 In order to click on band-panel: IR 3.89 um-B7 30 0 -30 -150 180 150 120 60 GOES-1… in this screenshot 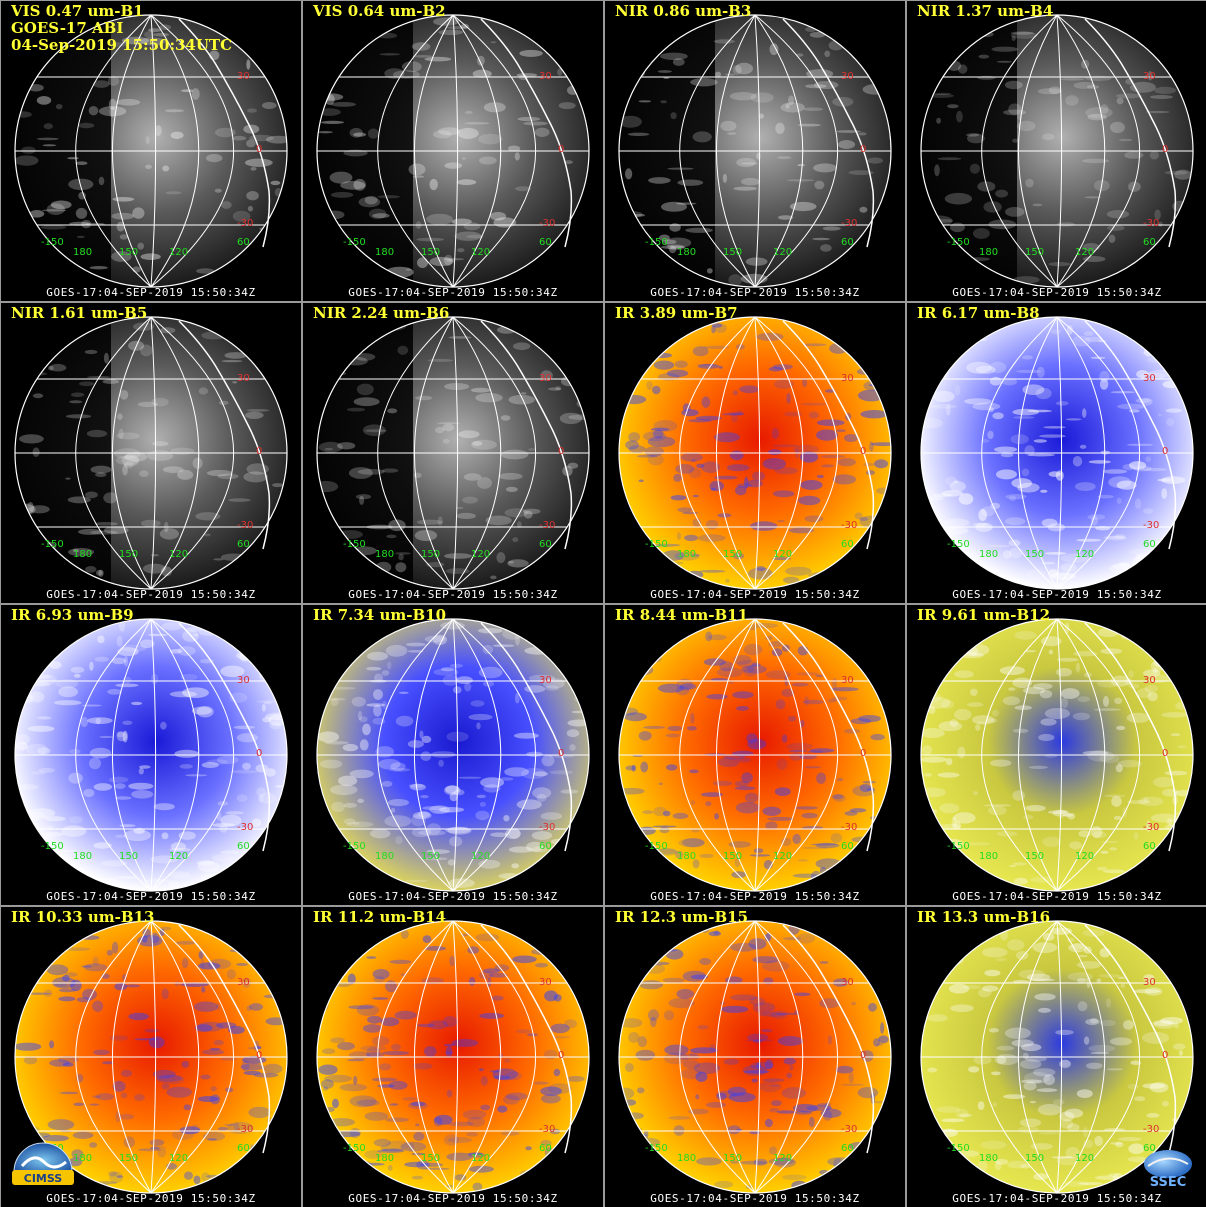, I will do `click(755, 453)`.